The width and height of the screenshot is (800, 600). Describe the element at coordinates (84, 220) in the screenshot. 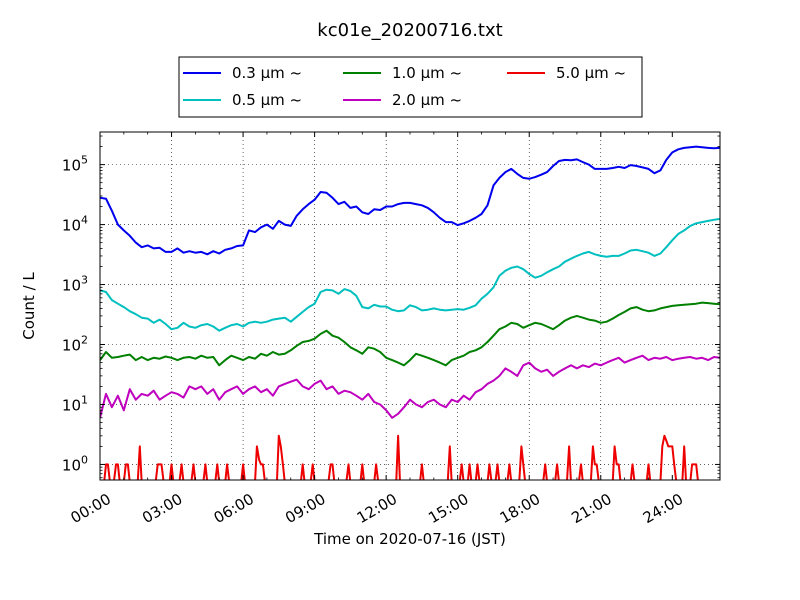

I see `y-tick-exponent: 4` at that location.